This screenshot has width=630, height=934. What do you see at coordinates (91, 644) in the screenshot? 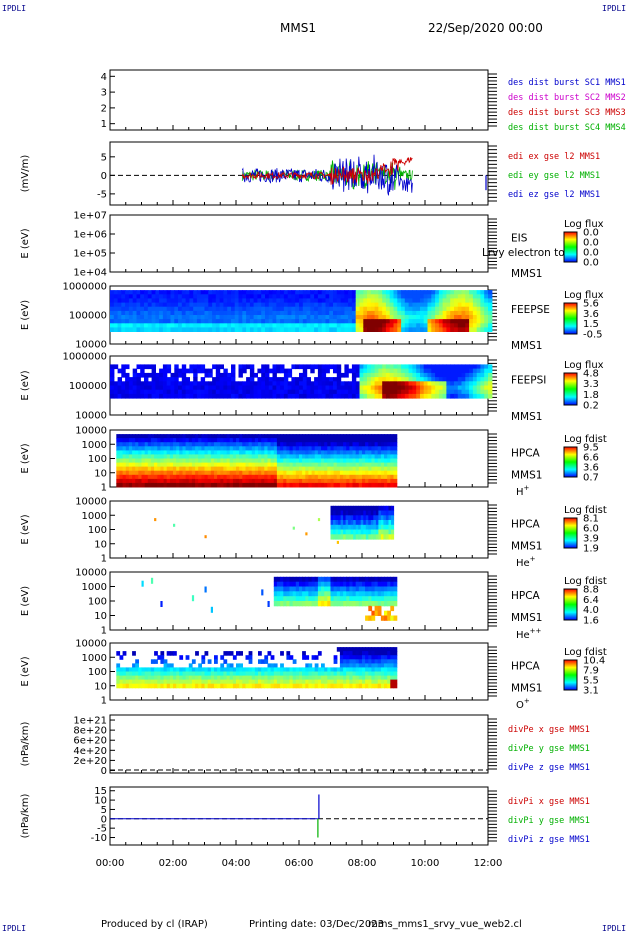
I see `y-tick-label: 10000` at bounding box center [91, 644].